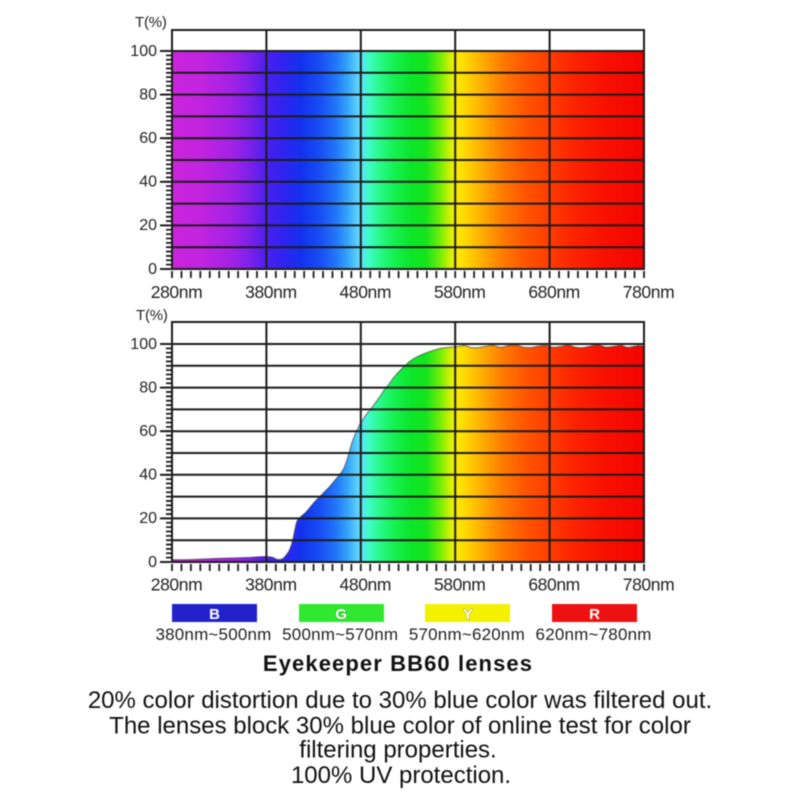  What do you see at coordinates (340, 634) in the screenshot?
I see `svg-text: 500nm~570nm` at bounding box center [340, 634].